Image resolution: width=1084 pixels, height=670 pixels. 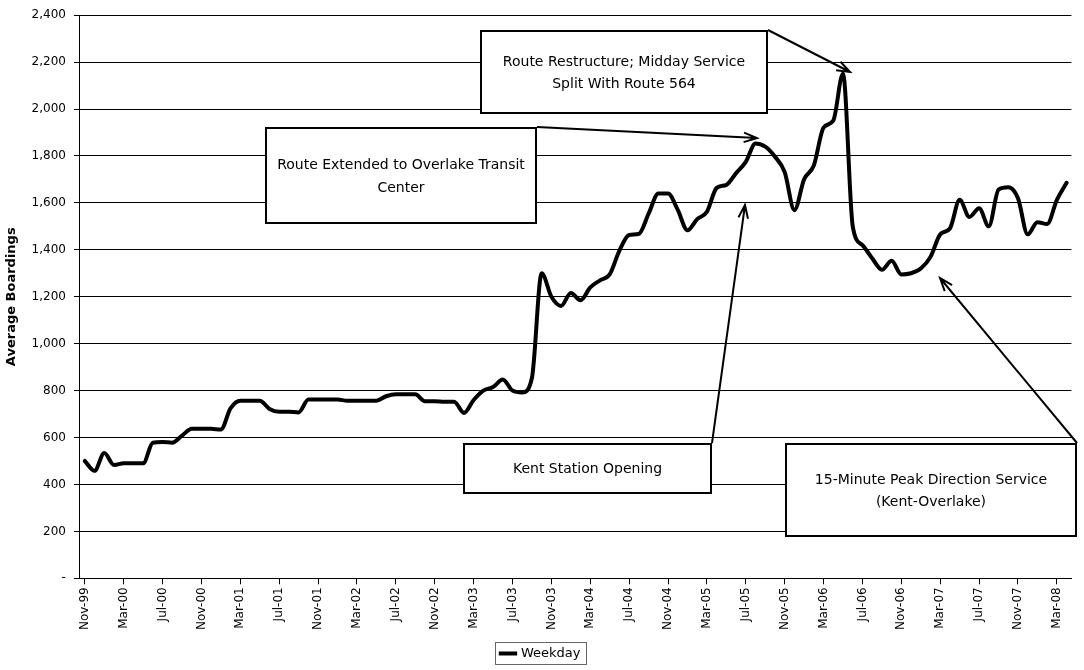 I want to click on y-tick-label: 1,200, so click(x=48, y=295).